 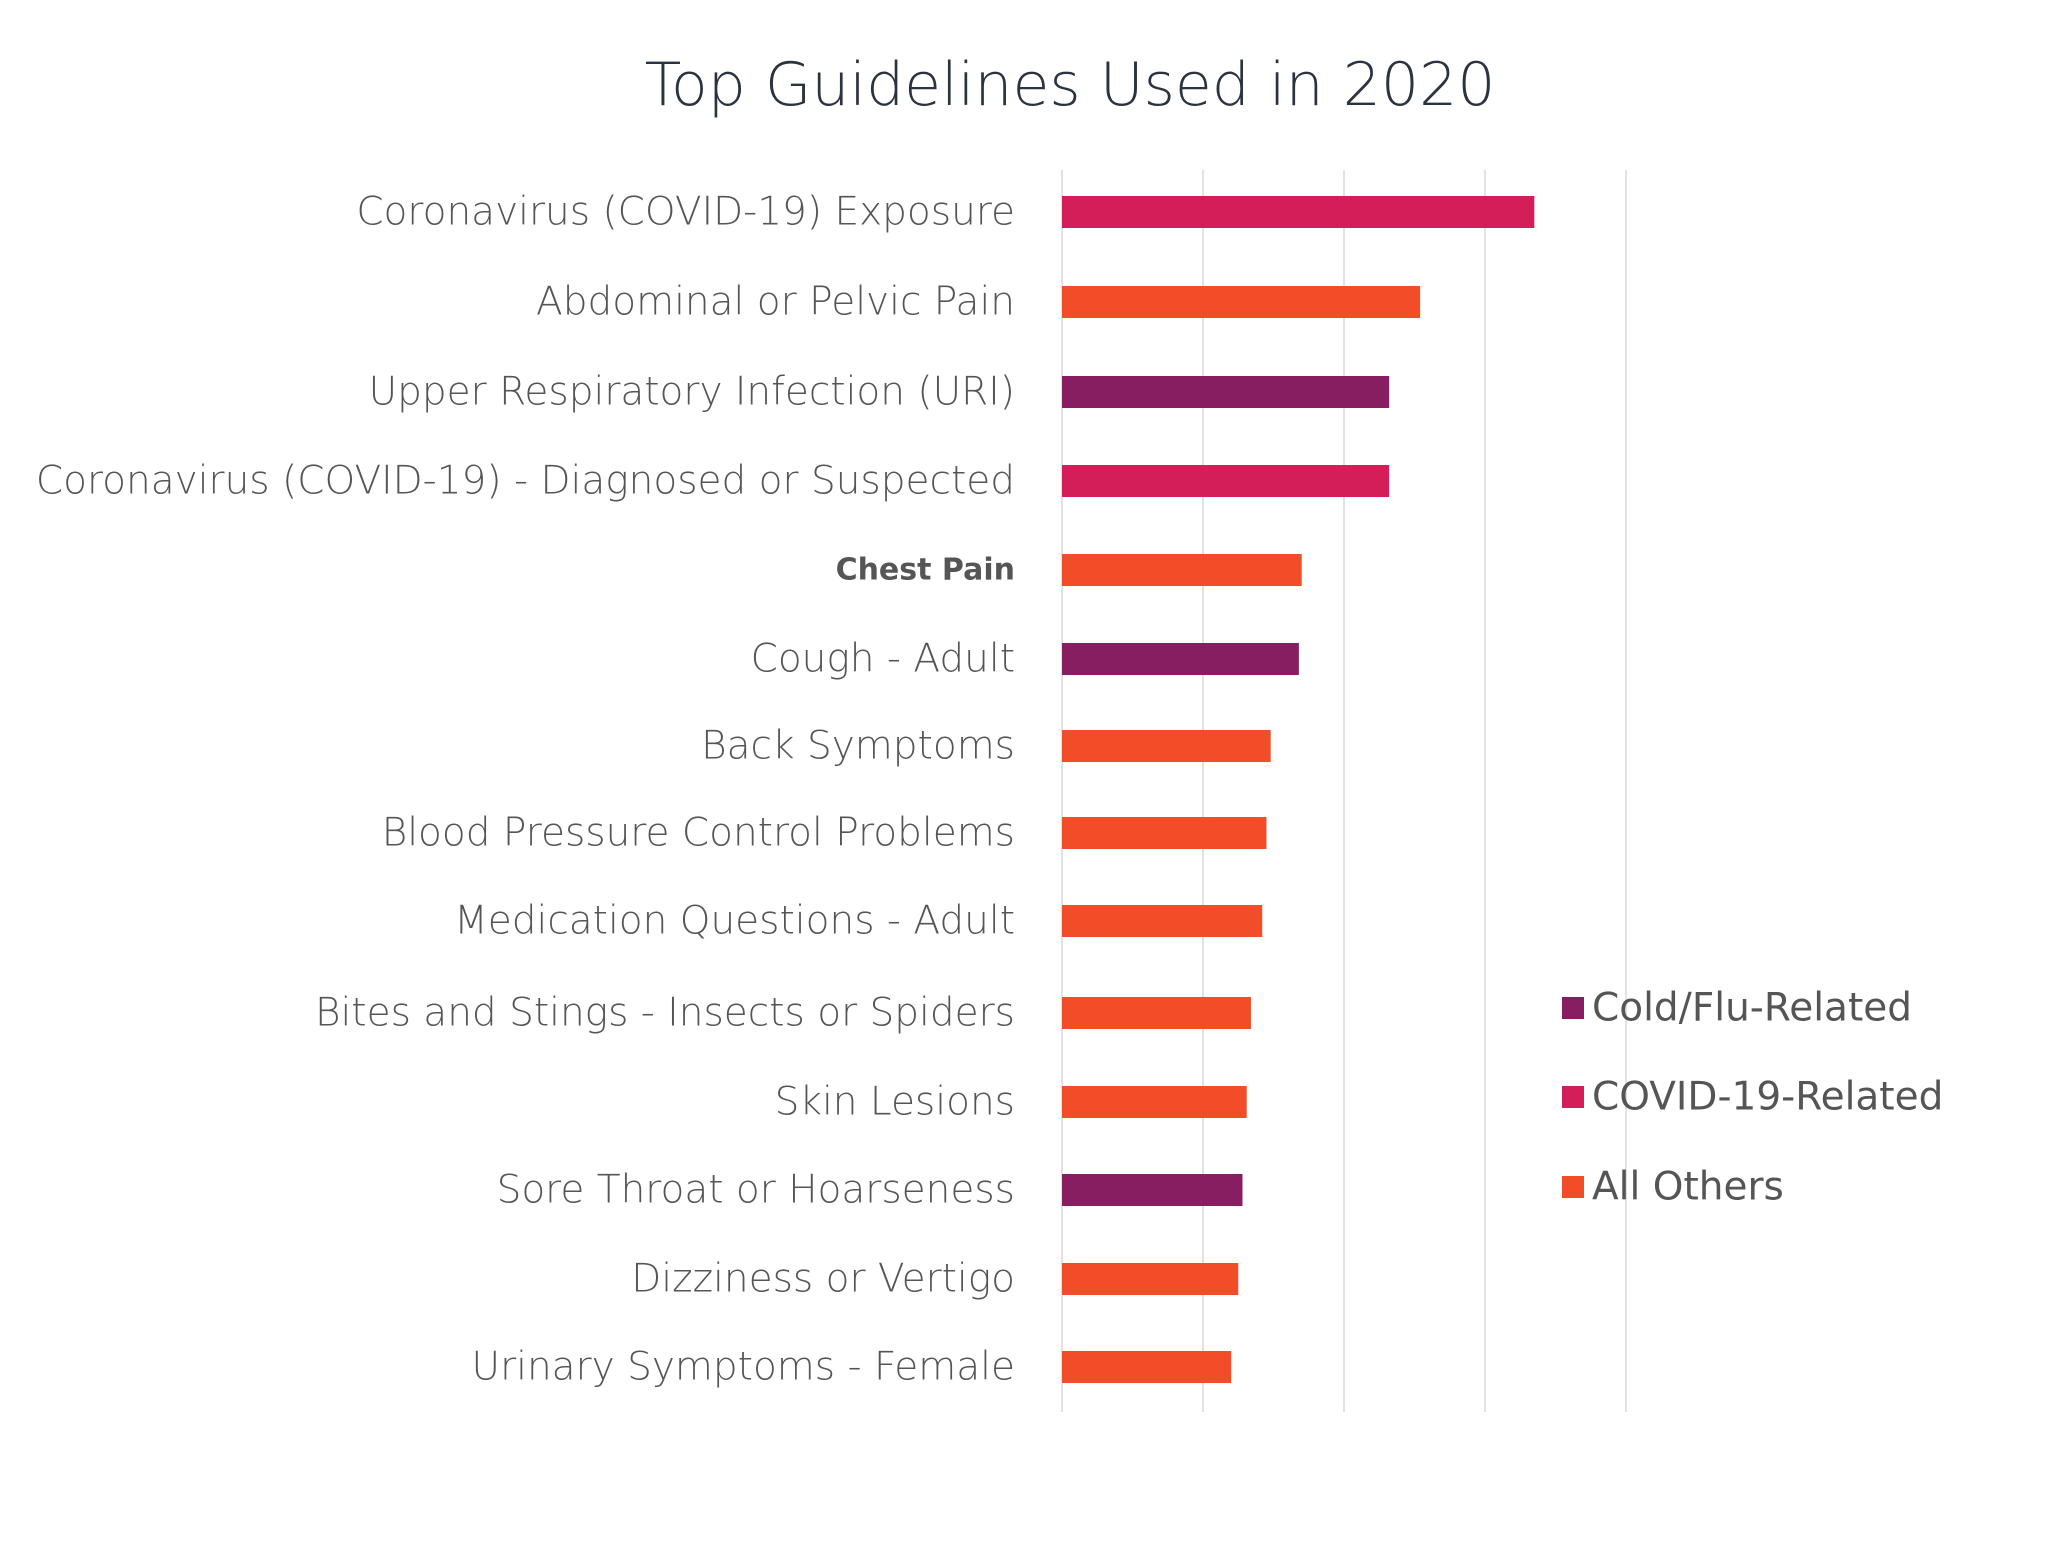 What do you see at coordinates (665, 1013) in the screenshot?
I see `category-label: Bites and Stings - Insects or Spiders` at bounding box center [665, 1013].